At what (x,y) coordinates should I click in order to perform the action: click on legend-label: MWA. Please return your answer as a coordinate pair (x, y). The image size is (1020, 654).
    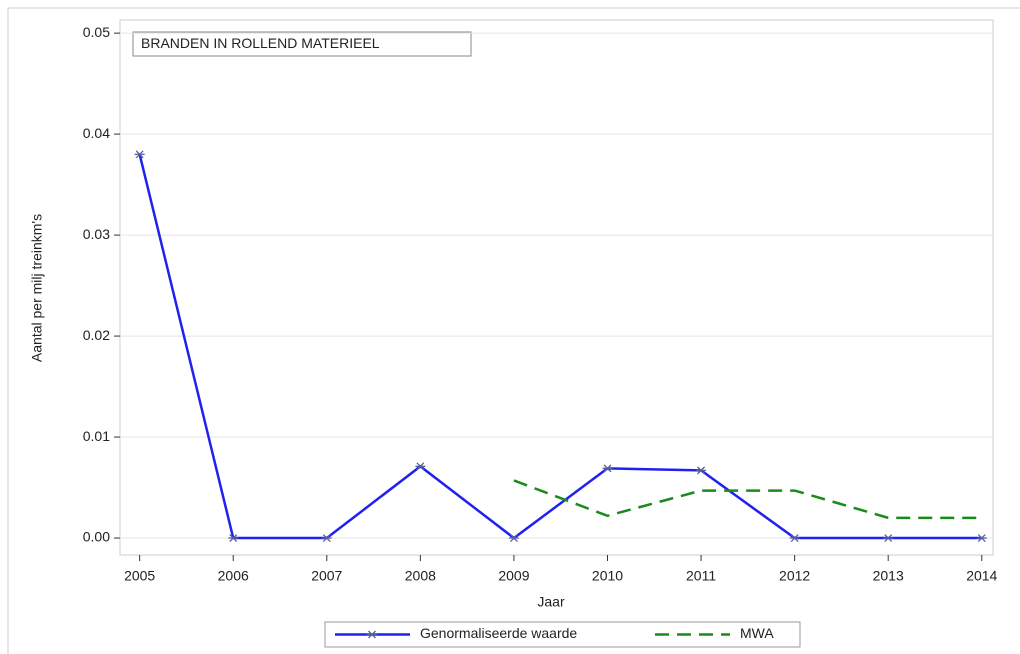
    Looking at the image, I should click on (757, 633).